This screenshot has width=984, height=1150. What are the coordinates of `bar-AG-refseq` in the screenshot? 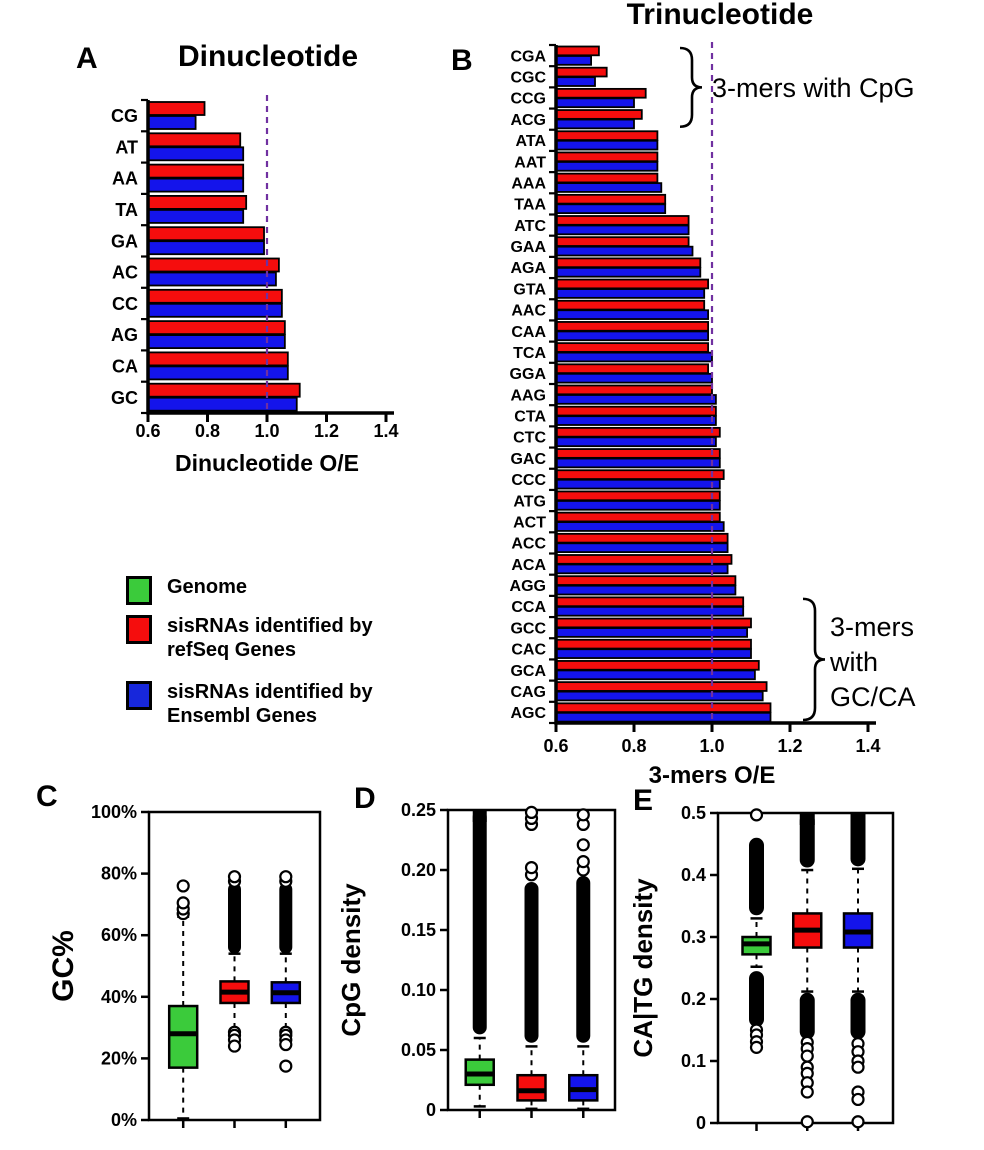 It's located at (216, 328).